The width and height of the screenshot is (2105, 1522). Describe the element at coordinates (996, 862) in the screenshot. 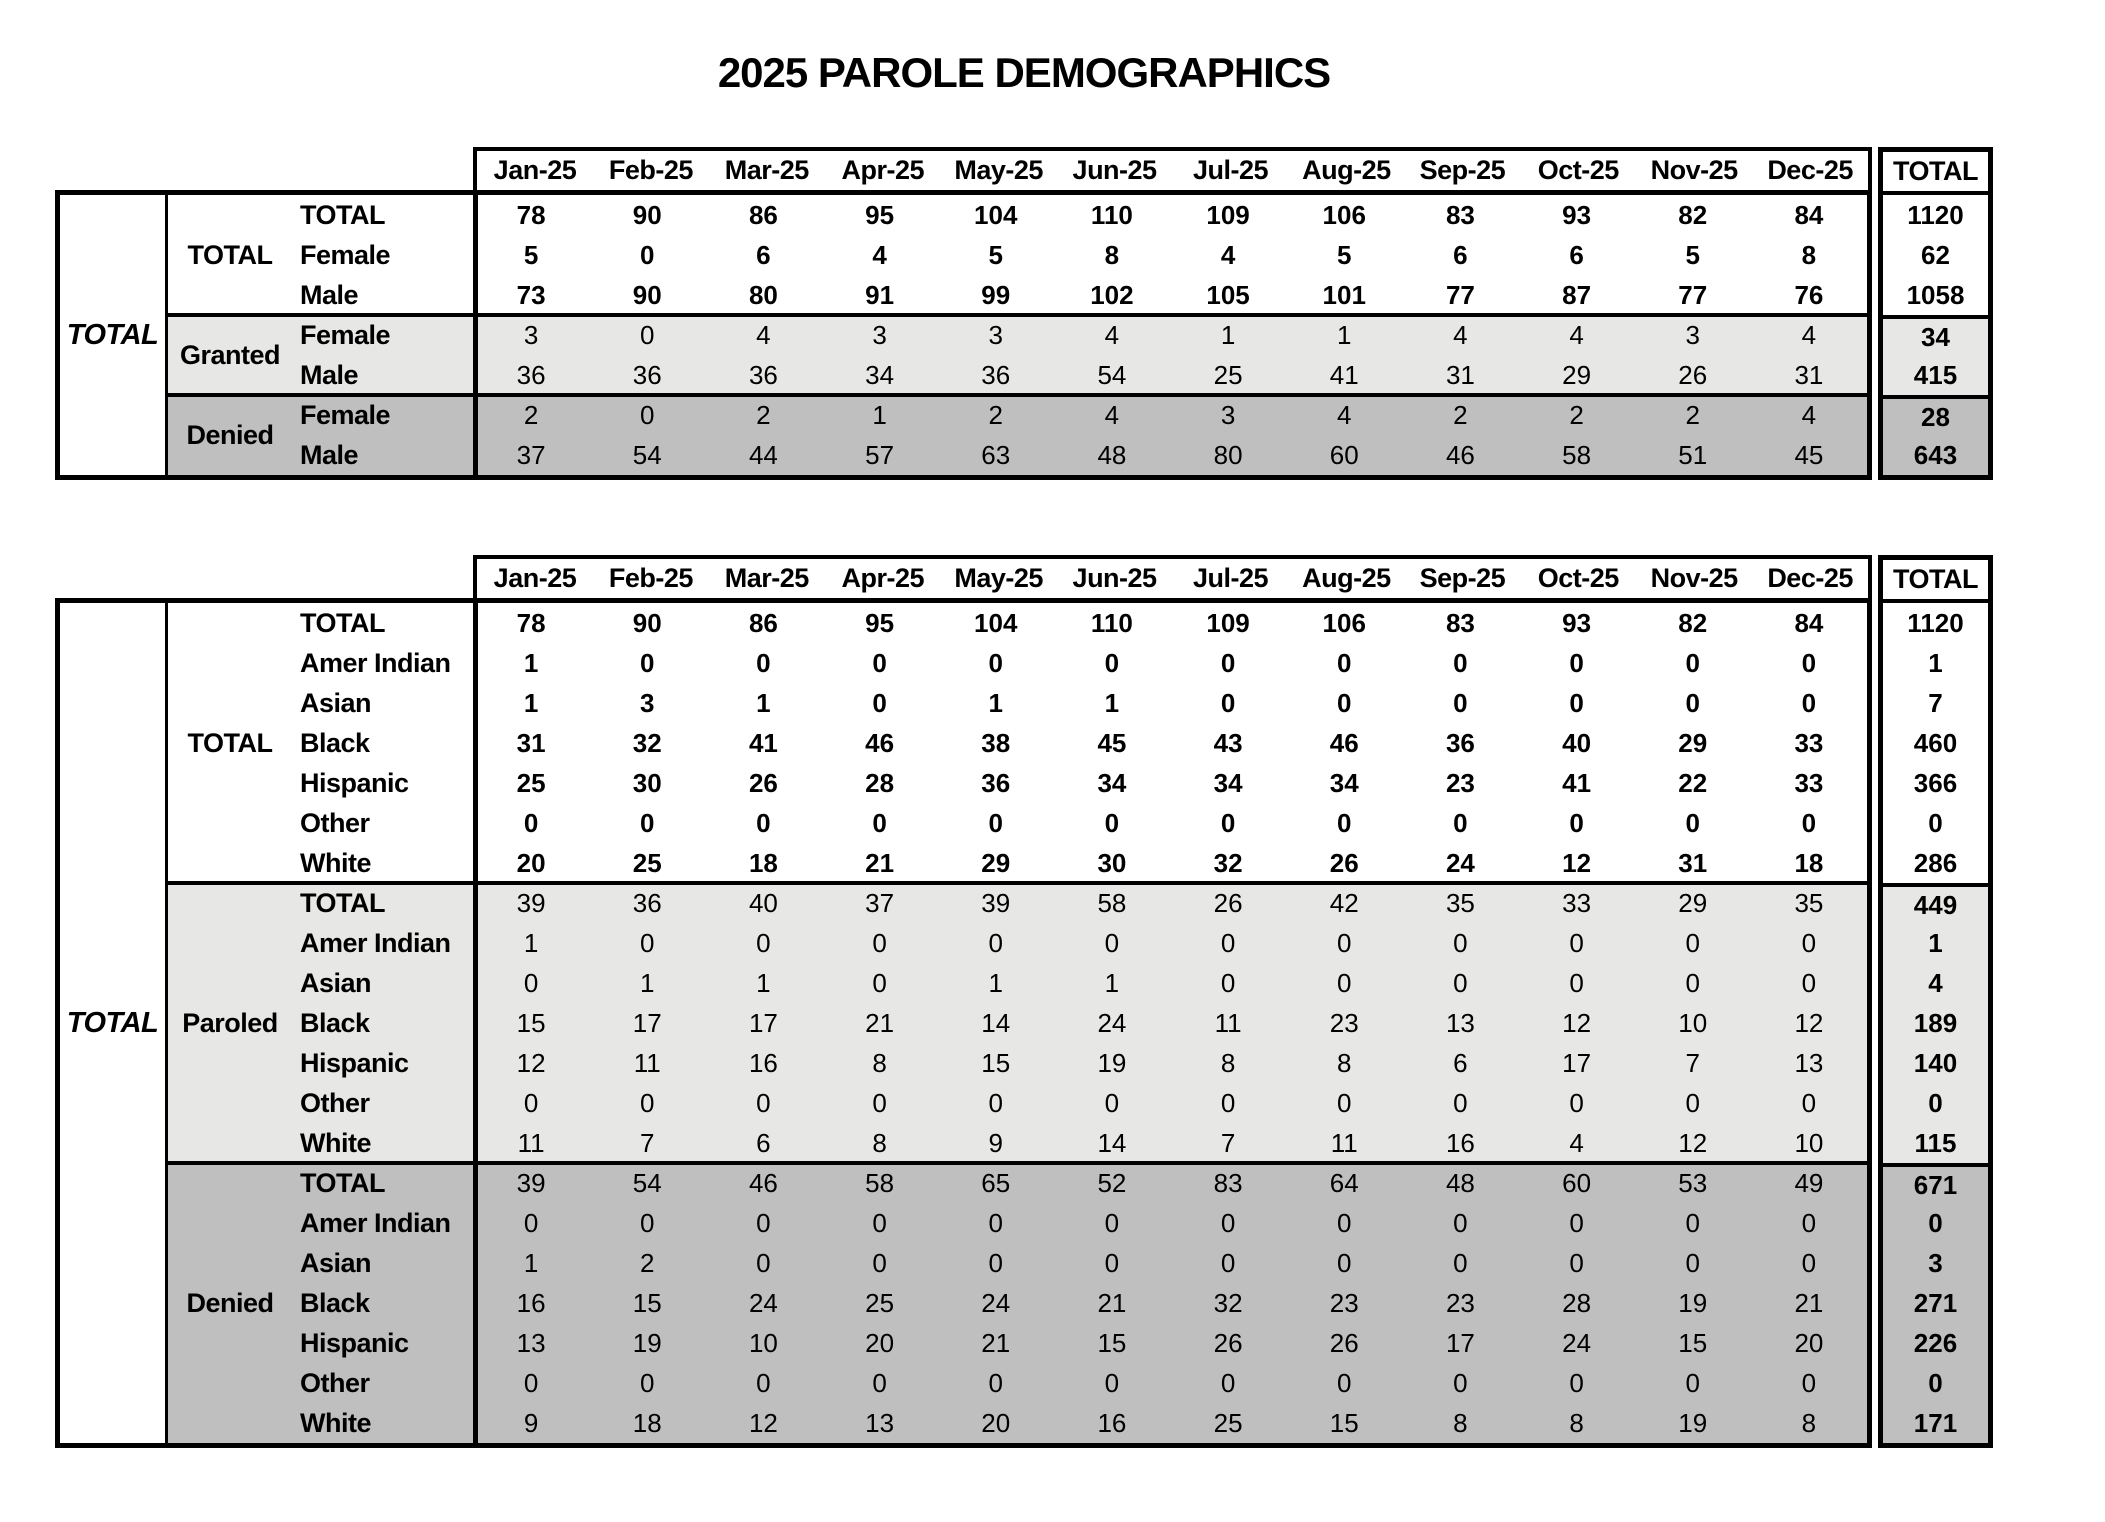

I see `data-cell: 29` at that location.